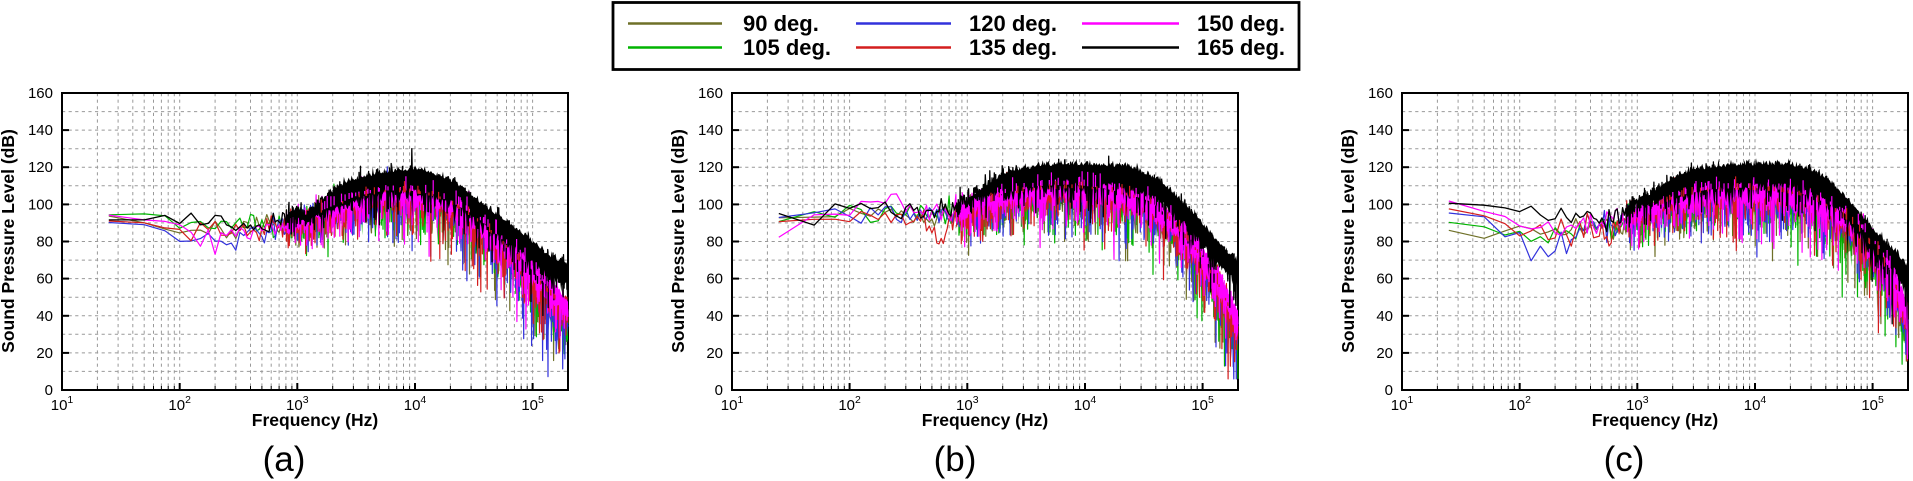  What do you see at coordinates (955, 459) in the screenshot?
I see `svg-text: (b)` at bounding box center [955, 459].